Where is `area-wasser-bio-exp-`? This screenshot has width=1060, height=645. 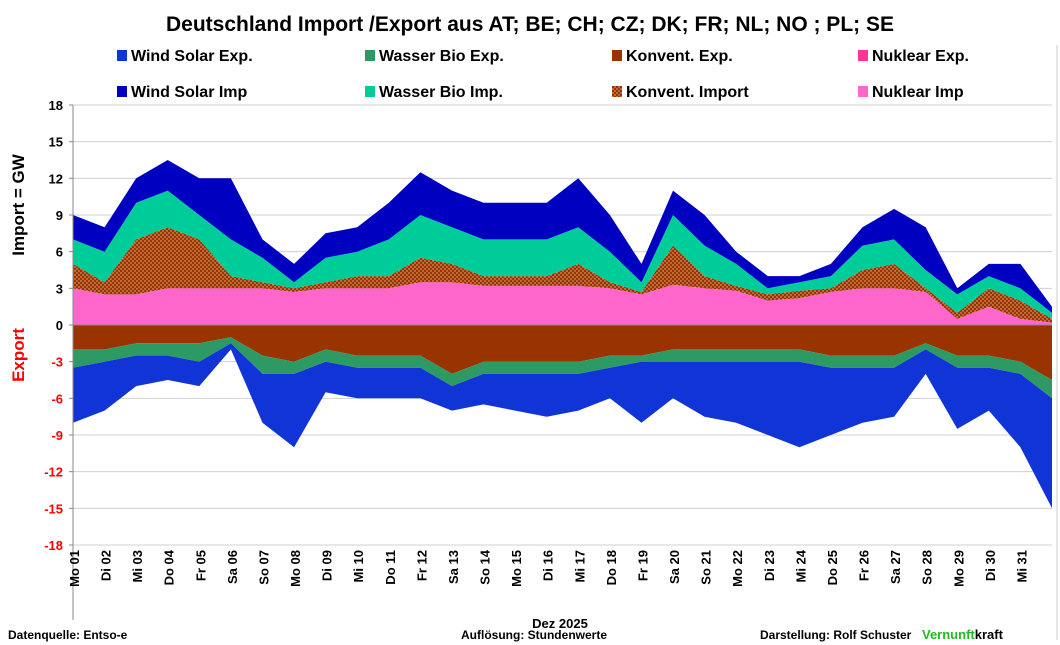
area-wasser-bio-exp- is located at coordinates (562, 368).